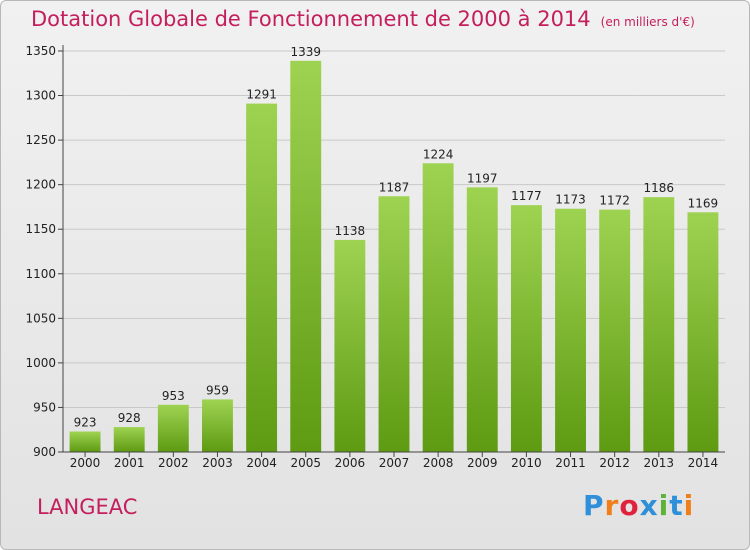 The height and width of the screenshot is (550, 750). I want to click on bar-value-label: 1177, so click(526, 196).